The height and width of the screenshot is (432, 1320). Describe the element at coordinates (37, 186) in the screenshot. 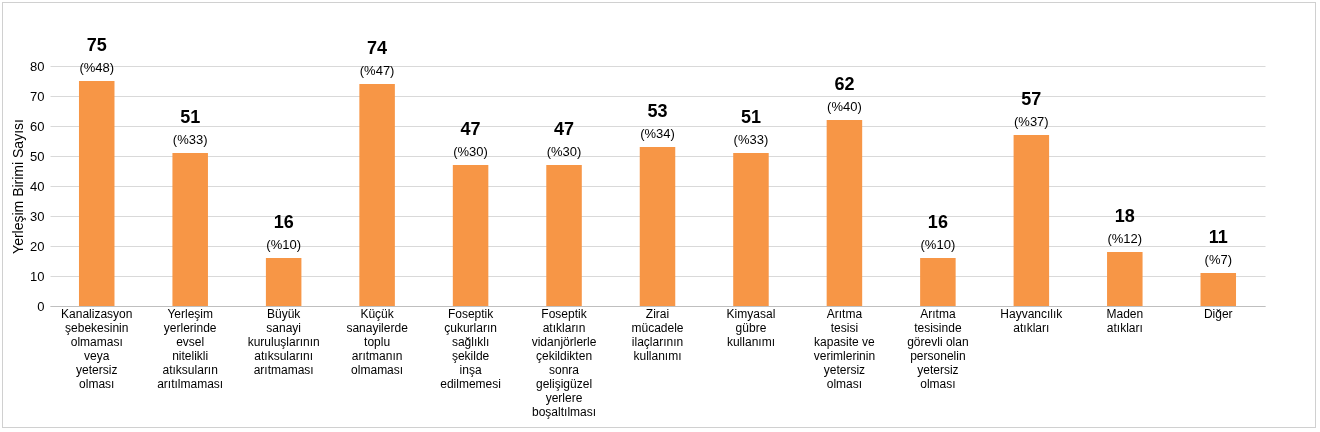

I see `y-tick-label: 40` at that location.